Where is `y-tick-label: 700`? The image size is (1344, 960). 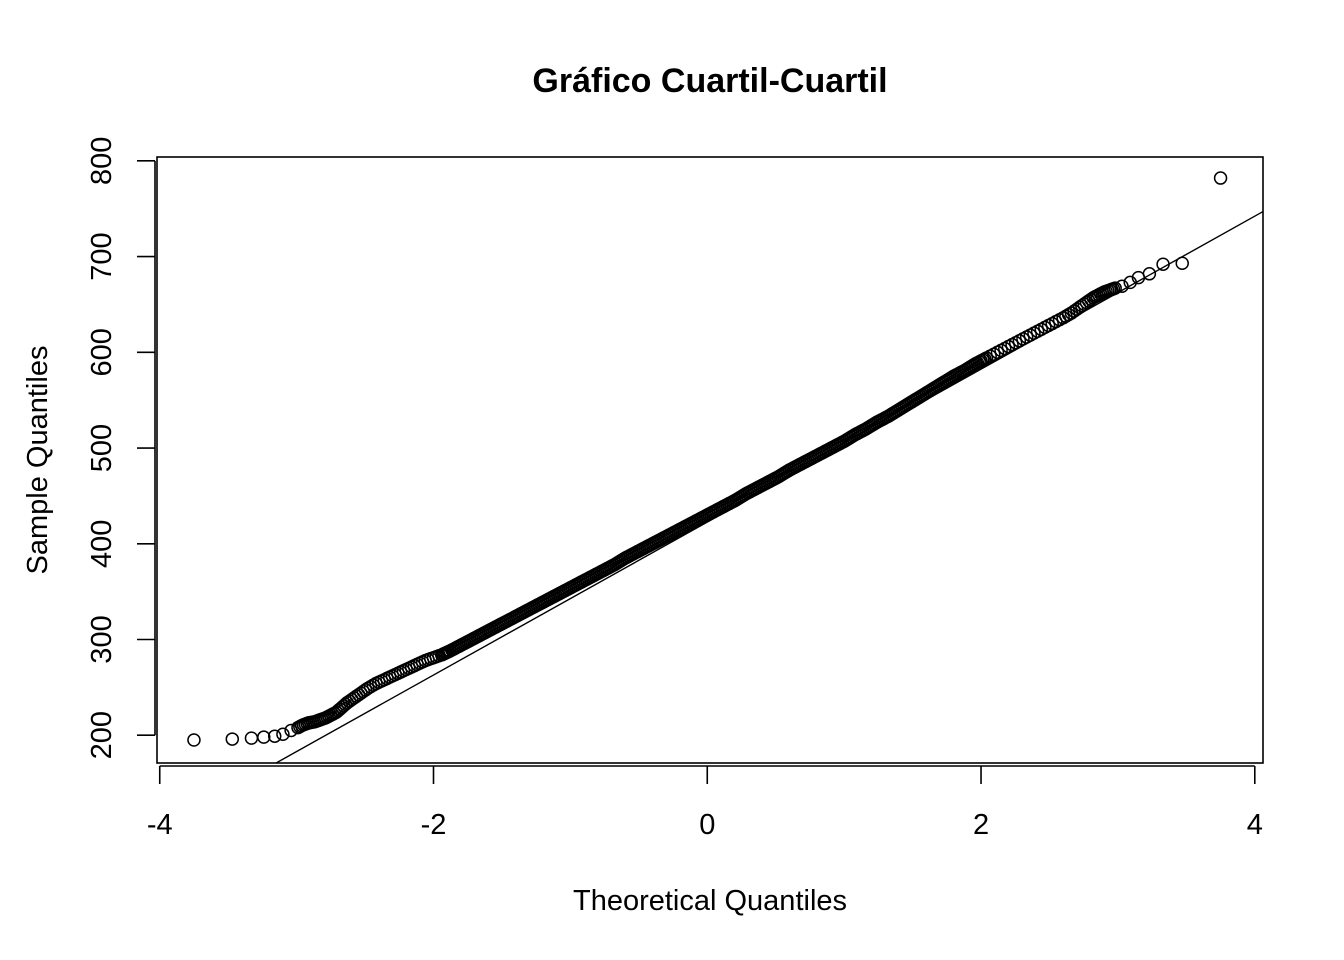 y-tick-label: 700 is located at coordinates (102, 256).